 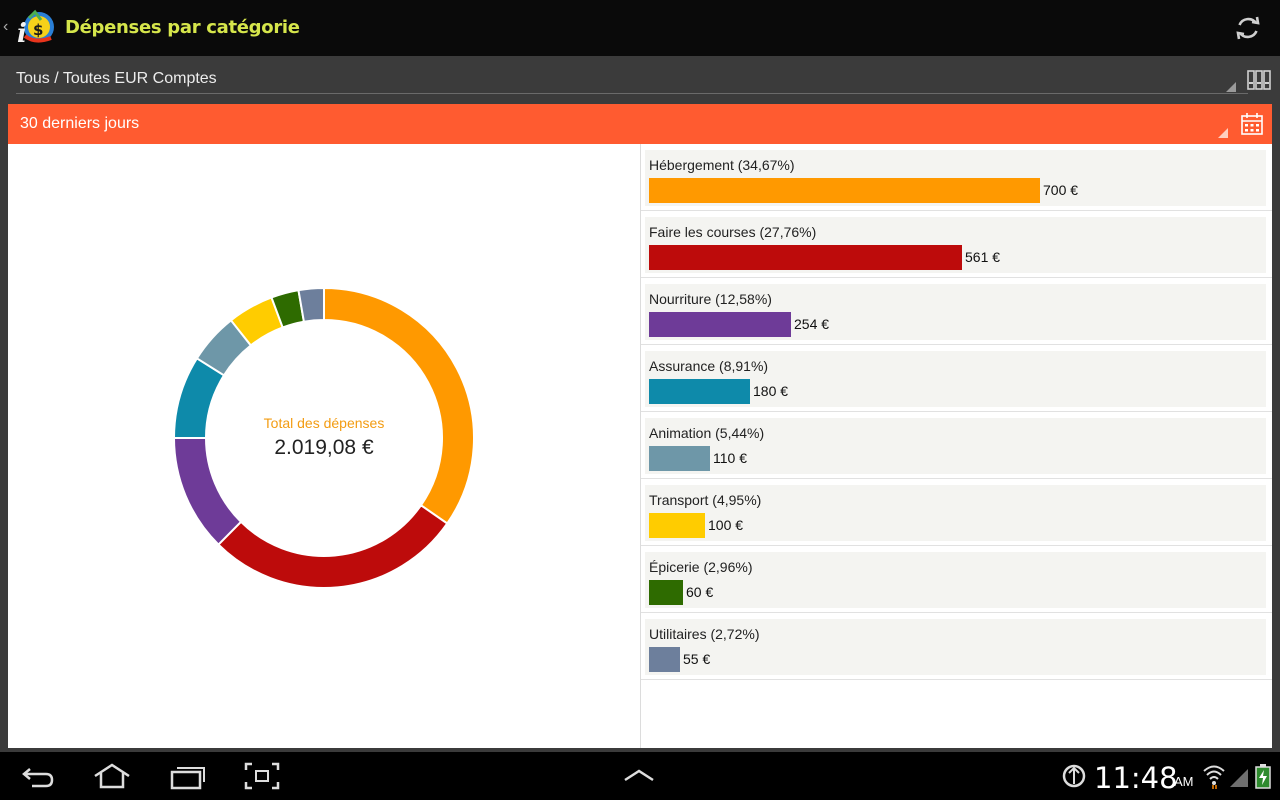 What do you see at coordinates (640, 28) in the screenshot?
I see `action-bar: ‹ i $ Dépenses par catégorie` at bounding box center [640, 28].